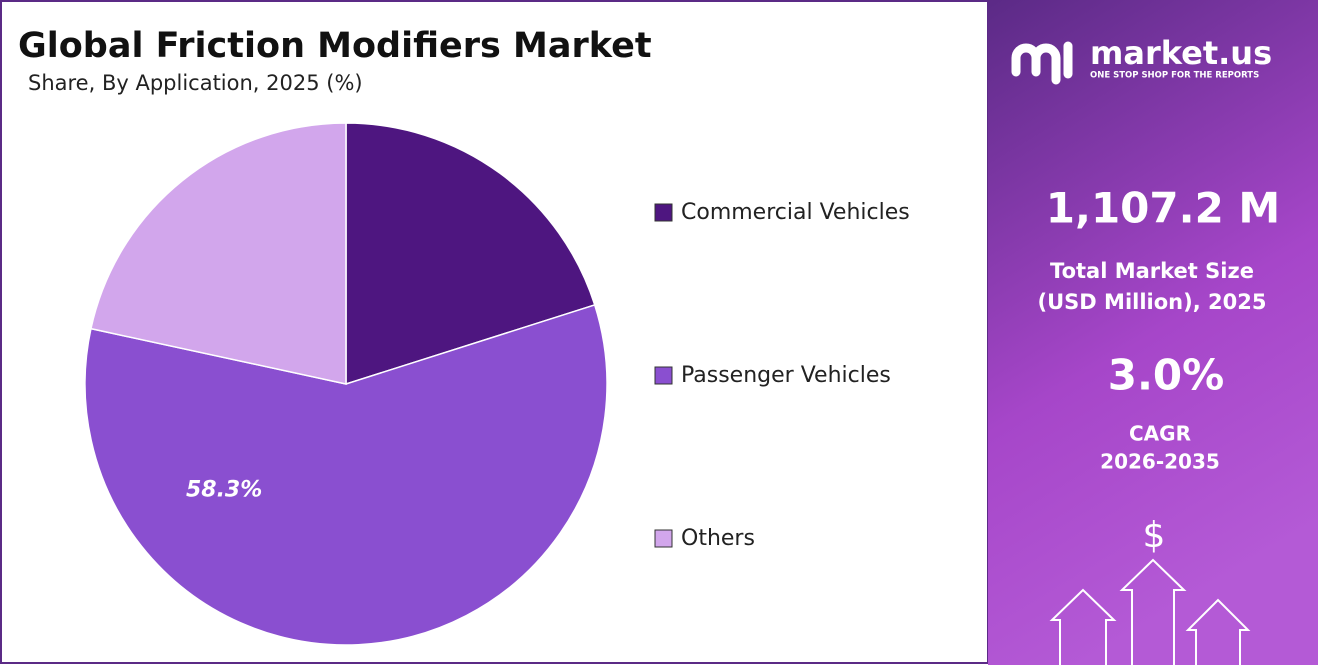 The width and height of the screenshot is (1318, 669). Describe the element at coordinates (1150, 611) in the screenshot. I see `growth-arrows` at that location.